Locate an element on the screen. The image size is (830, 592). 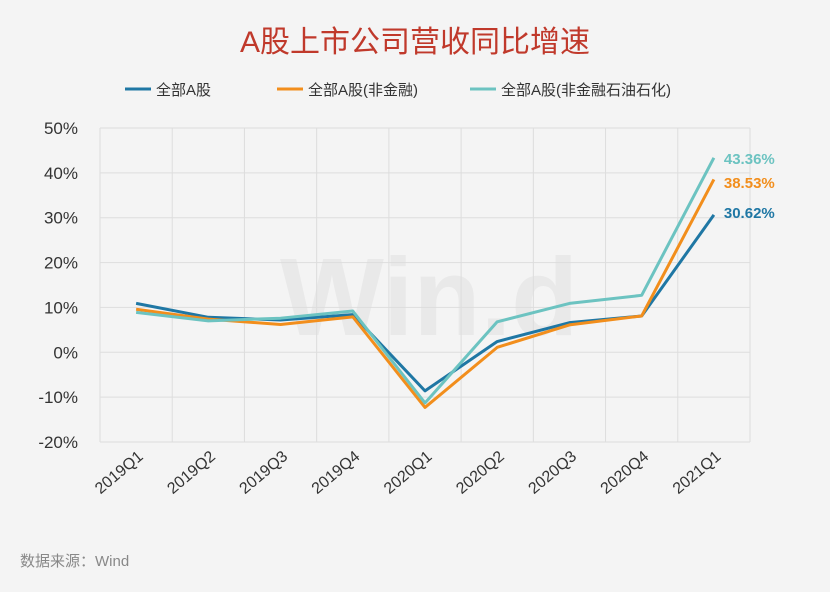
end-label-2: 38.53% is located at coordinates (749, 183).